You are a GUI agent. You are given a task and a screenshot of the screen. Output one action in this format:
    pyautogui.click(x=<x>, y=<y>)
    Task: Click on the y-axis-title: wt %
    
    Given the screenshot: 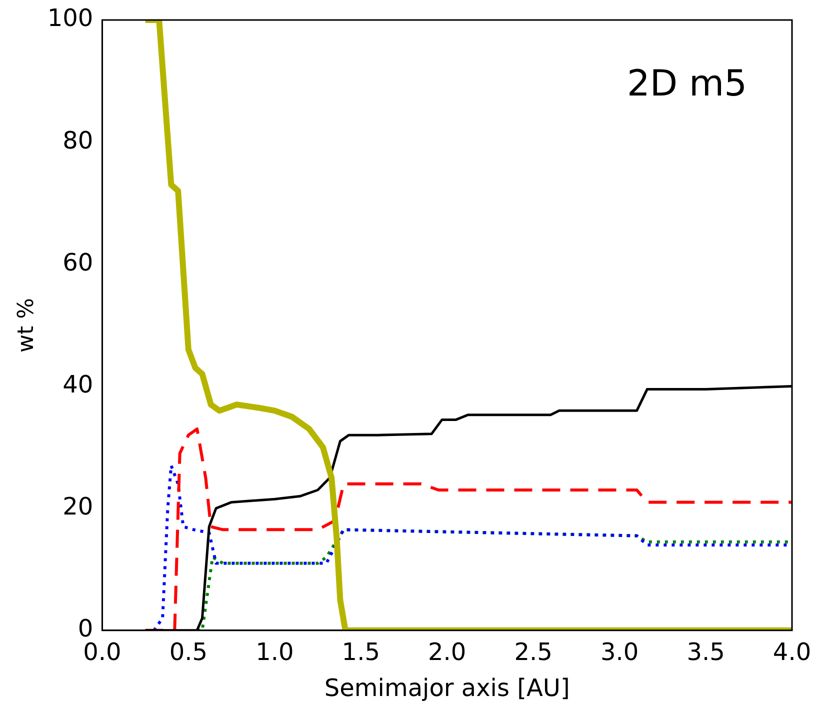 What is the action you would take?
    pyautogui.click(x=26, y=325)
    